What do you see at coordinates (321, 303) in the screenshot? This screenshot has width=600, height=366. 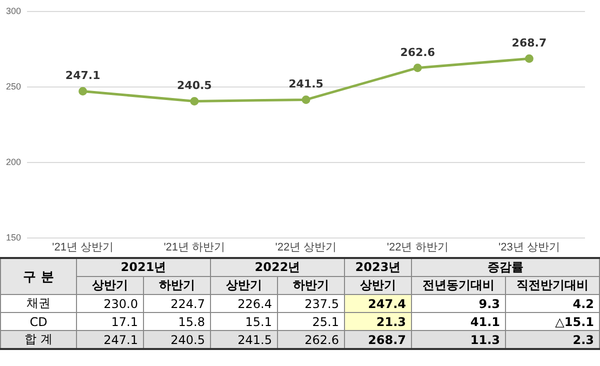 I see `text: 237.5` at bounding box center [321, 303].